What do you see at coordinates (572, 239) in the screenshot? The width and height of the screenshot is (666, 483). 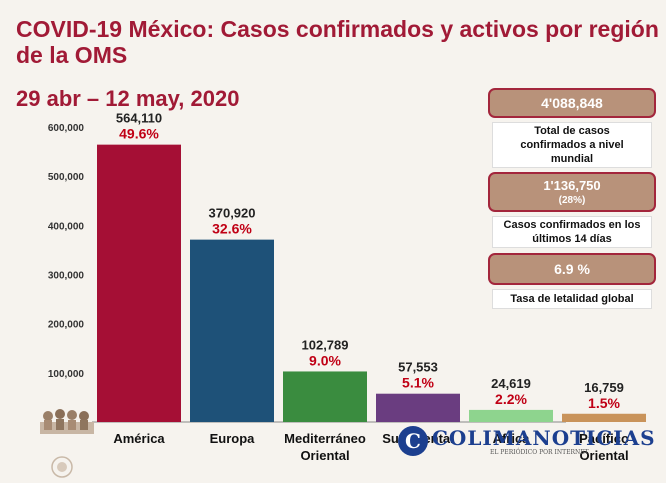 I see `kpi-recent-desc-line: últimos 14 días` at bounding box center [572, 239].